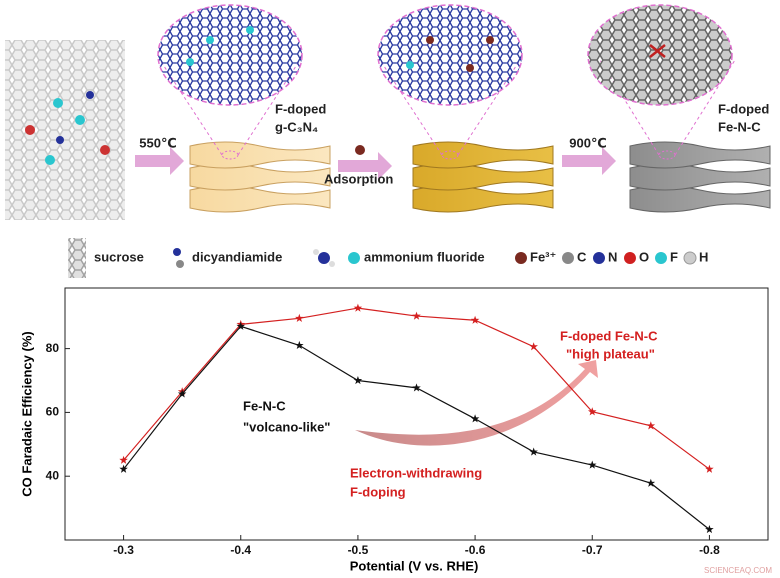 This screenshot has width=780, height=578. Describe the element at coordinates (119, 256) in the screenshot. I see `legend-label: sucrose` at that location.